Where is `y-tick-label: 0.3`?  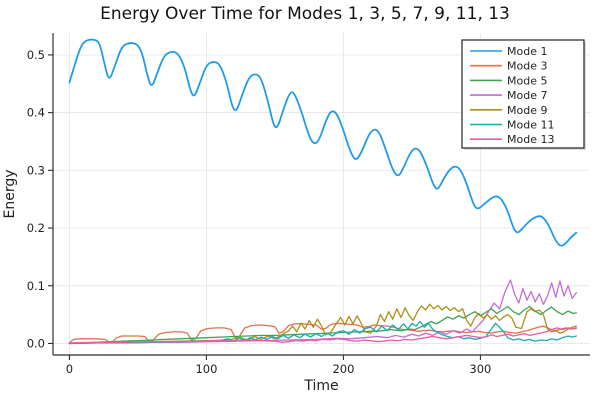
y-tick-label: 0.3 is located at coordinates (36, 170).